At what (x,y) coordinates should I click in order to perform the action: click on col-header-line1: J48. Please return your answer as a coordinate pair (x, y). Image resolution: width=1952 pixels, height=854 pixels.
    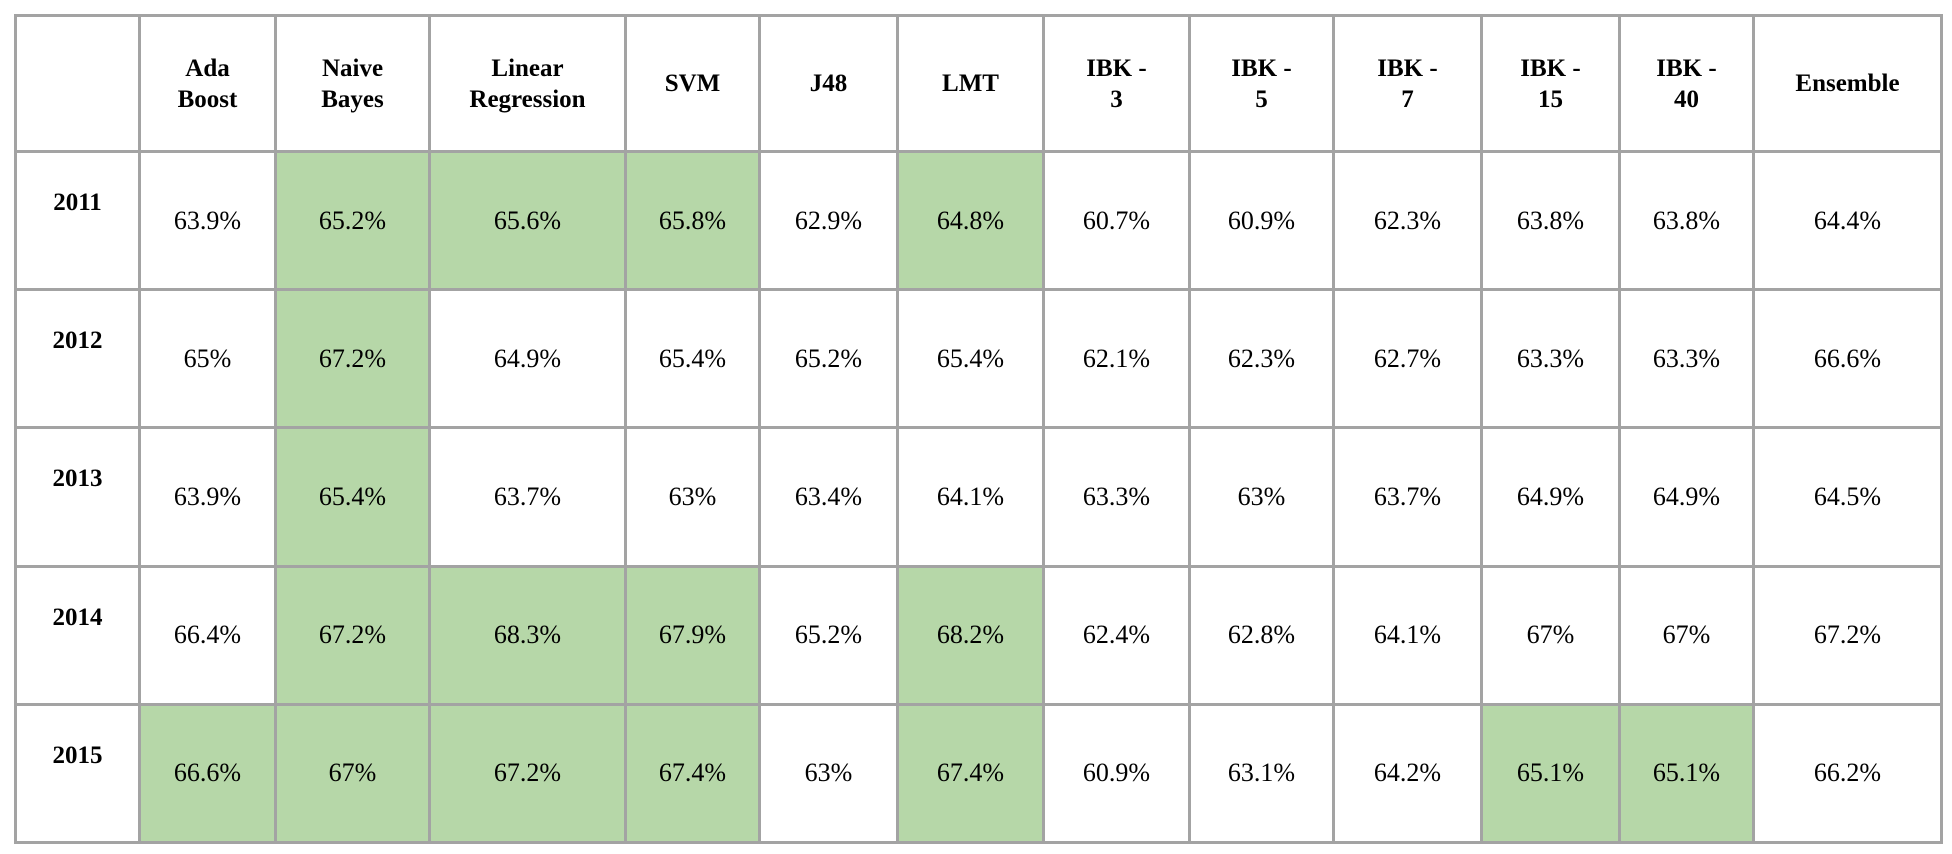
    Looking at the image, I should click on (828, 83).